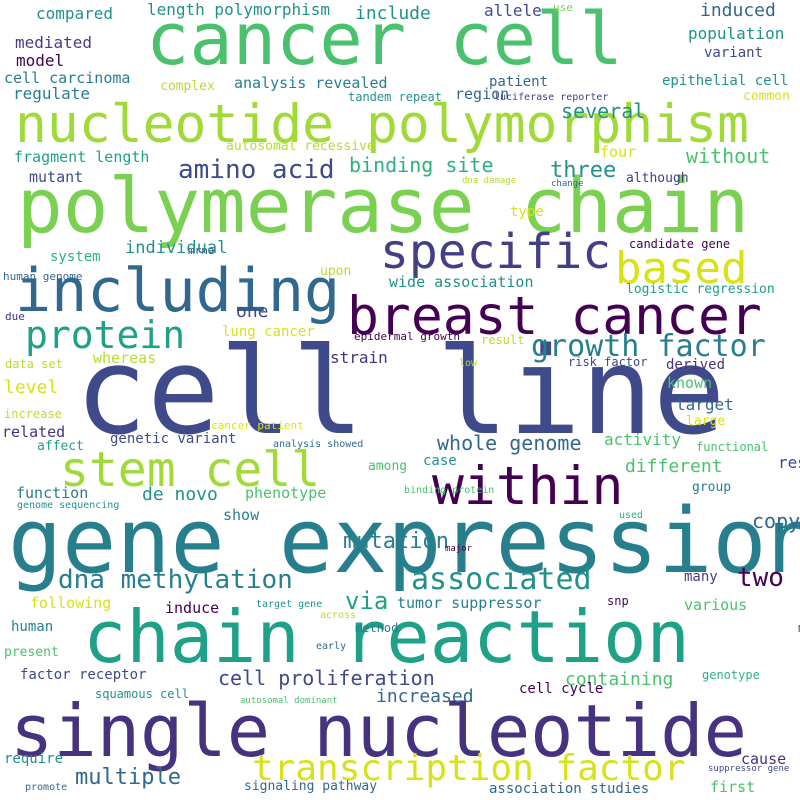  I want to click on word: lung cancer, so click(268, 332).